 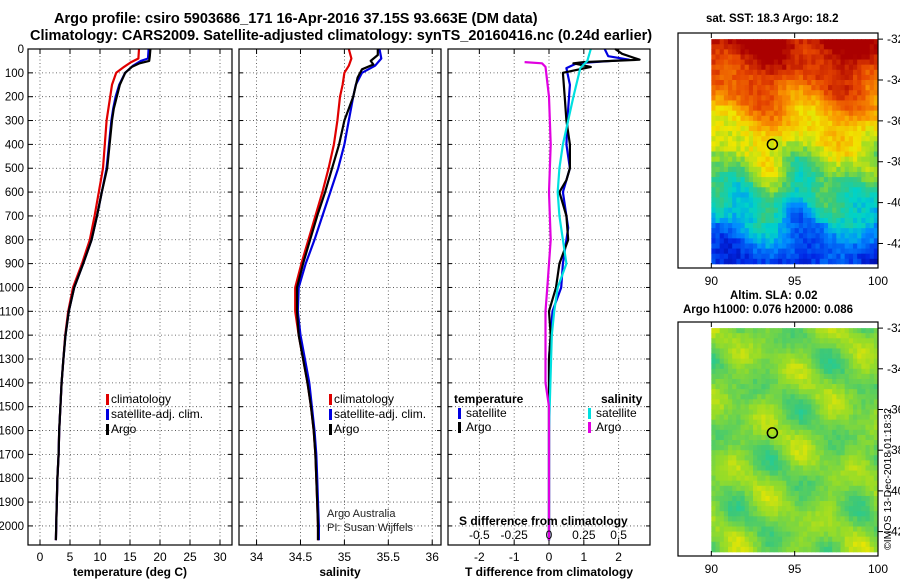 What do you see at coordinates (549, 535) in the screenshot?
I see `s-tick-label: 0` at bounding box center [549, 535].